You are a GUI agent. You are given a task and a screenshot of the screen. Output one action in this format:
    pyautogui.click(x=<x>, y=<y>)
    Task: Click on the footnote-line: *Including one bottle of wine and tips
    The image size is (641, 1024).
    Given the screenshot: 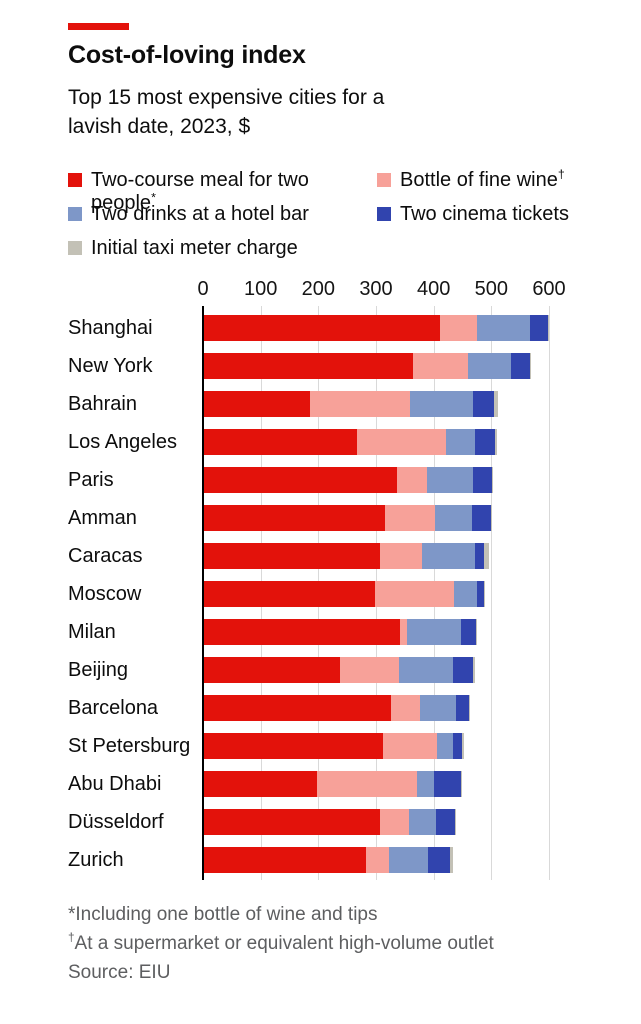 What is the action you would take?
    pyautogui.click(x=223, y=914)
    